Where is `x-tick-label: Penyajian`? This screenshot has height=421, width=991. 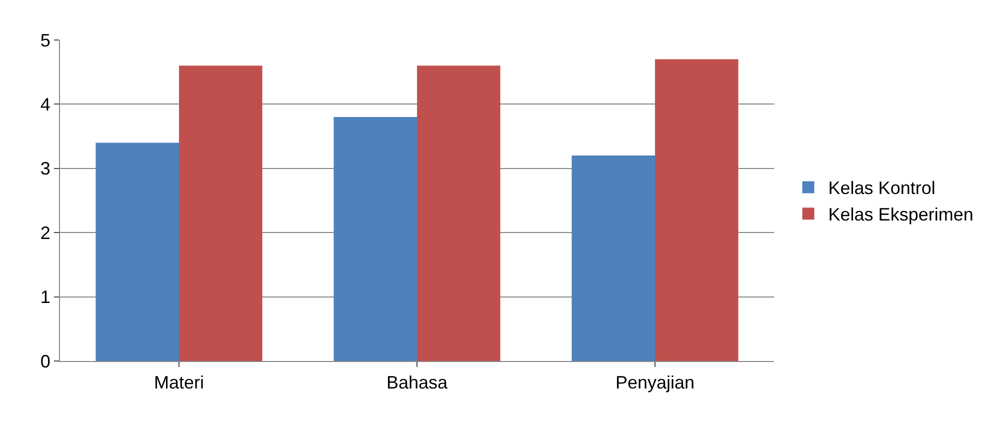 x-tick-label: Penyajian is located at coordinates (655, 382).